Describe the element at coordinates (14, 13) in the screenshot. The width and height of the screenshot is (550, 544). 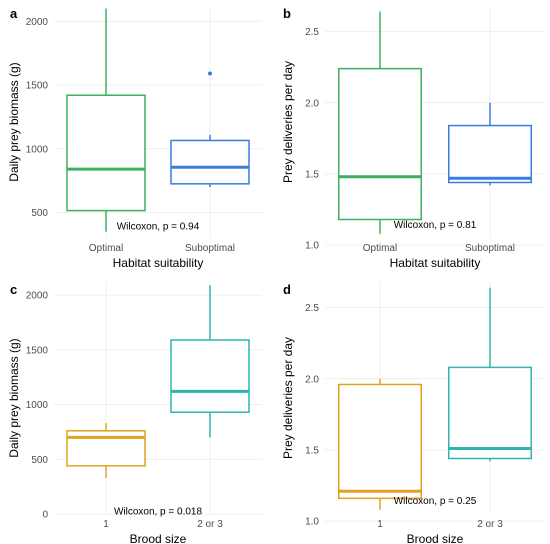
I see `panel-label: a` at that location.